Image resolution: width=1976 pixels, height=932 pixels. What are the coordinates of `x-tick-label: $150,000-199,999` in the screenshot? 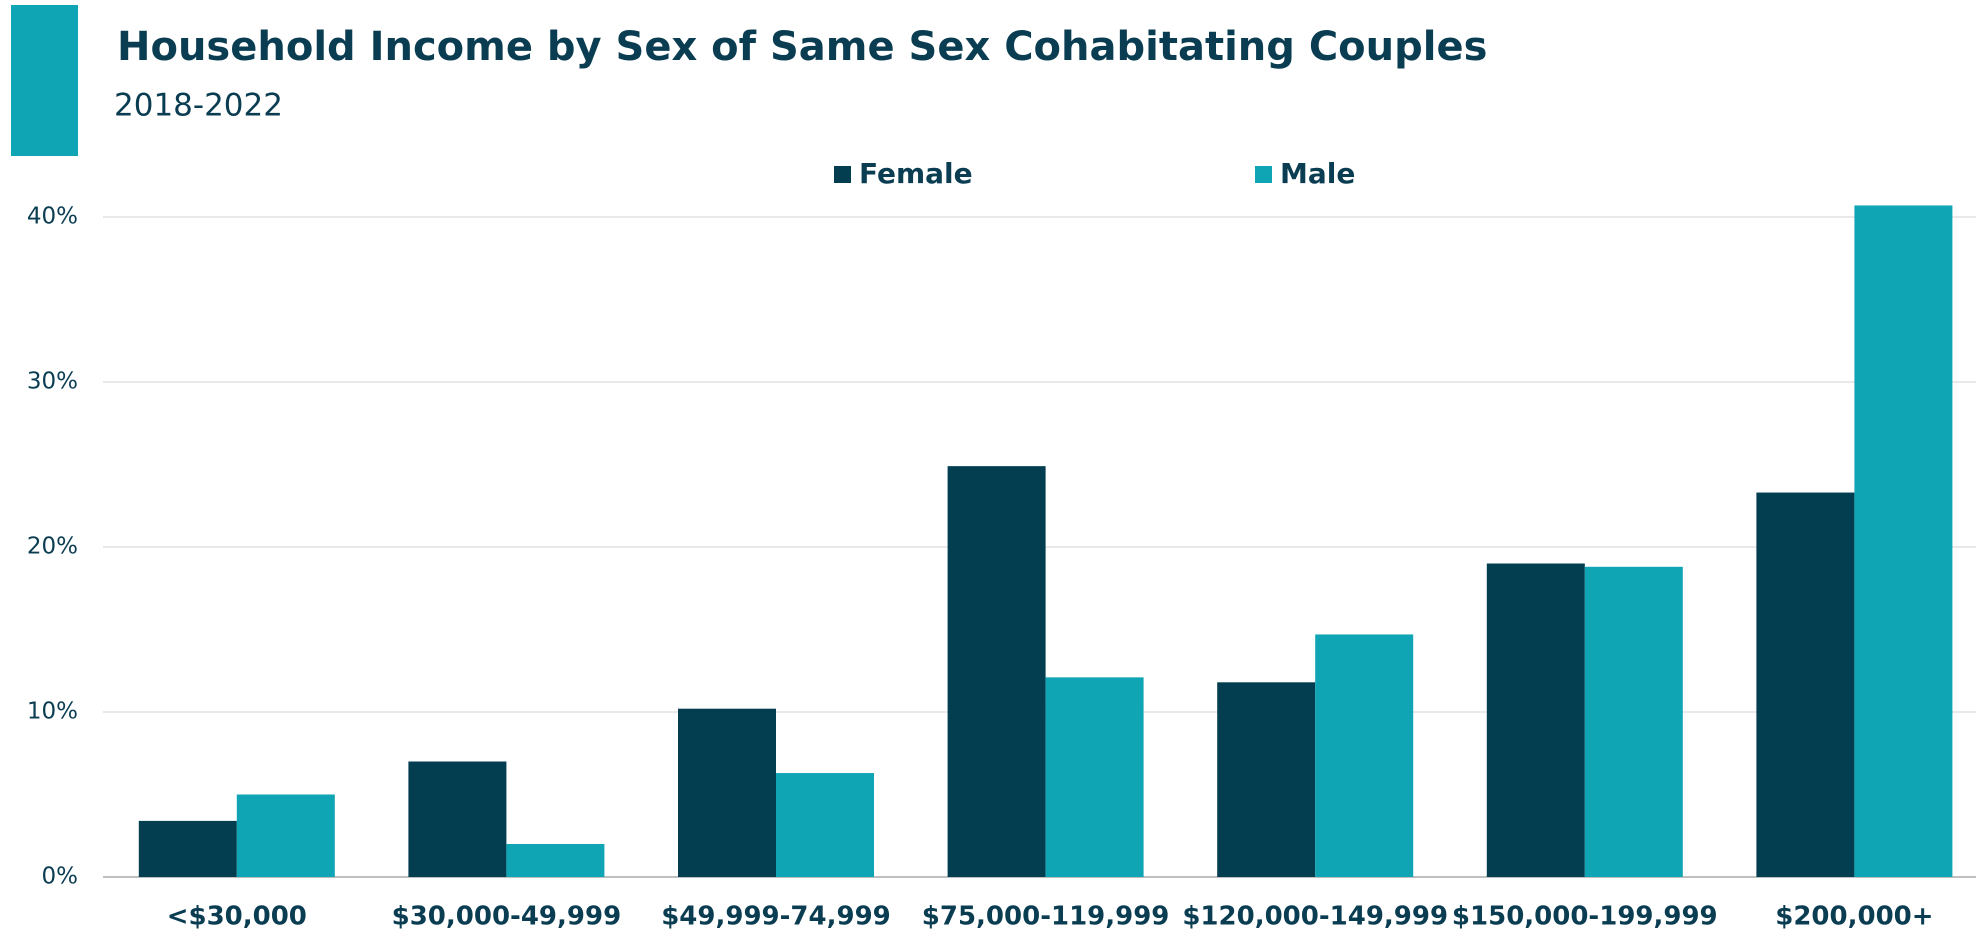 It's located at (1585, 917).